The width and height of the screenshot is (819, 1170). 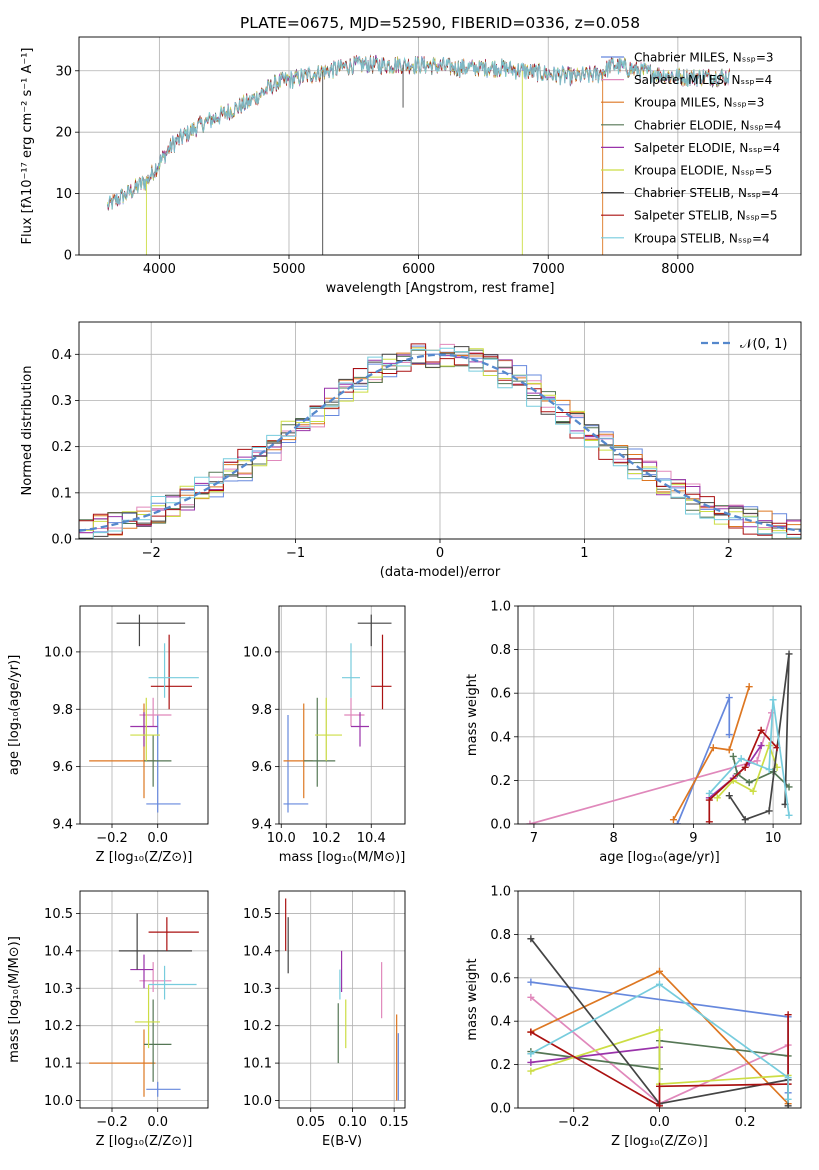 I want to click on y-tick-label: 0.3, so click(x=61, y=401).